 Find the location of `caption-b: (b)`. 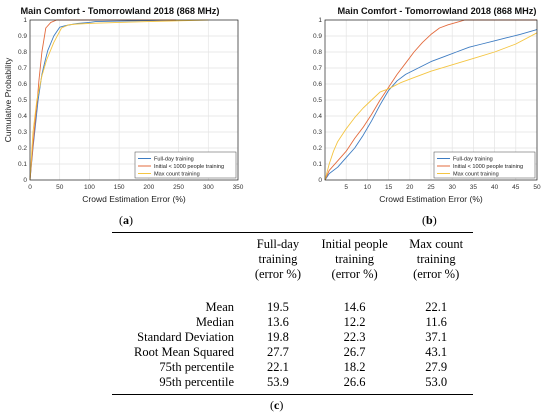

caption-b: (b) is located at coordinates (429, 220).